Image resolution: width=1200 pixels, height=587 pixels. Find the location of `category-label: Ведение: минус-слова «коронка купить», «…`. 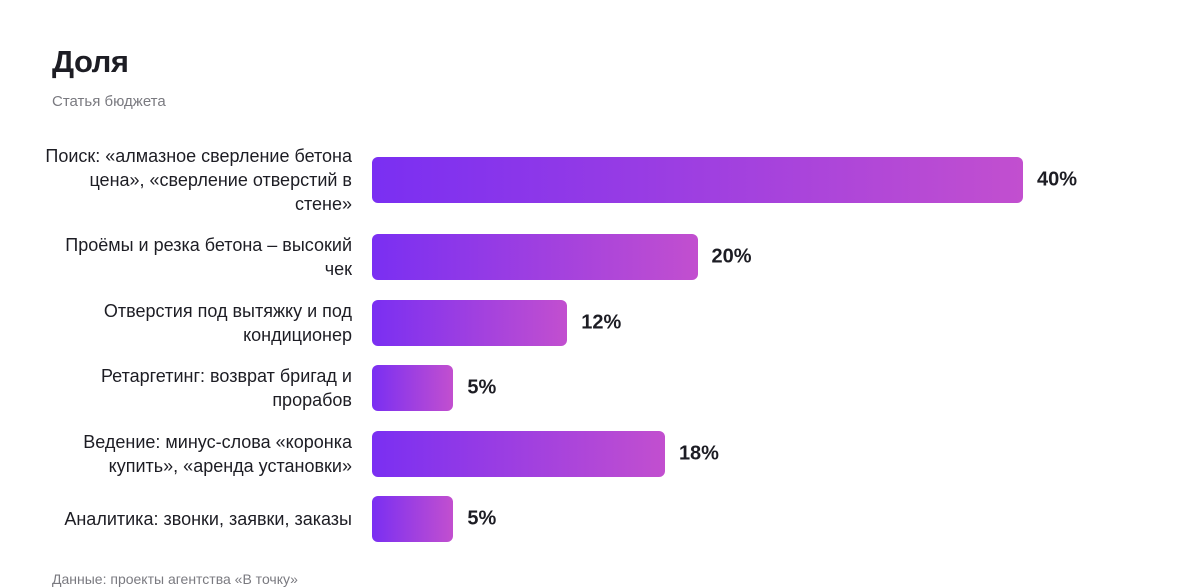

category-label: Ведение: минус-слова «коронка купить», «… is located at coordinates (217, 454).